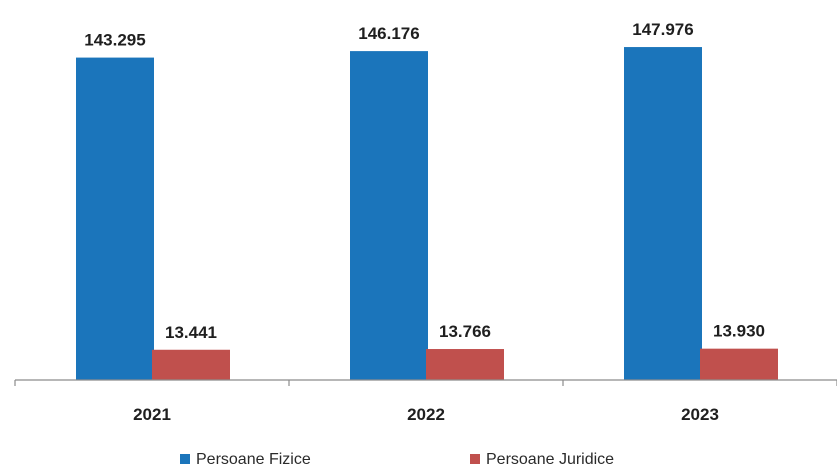 The width and height of the screenshot is (837, 471). I want to click on x-tick-label-2022: 2022, so click(426, 414).